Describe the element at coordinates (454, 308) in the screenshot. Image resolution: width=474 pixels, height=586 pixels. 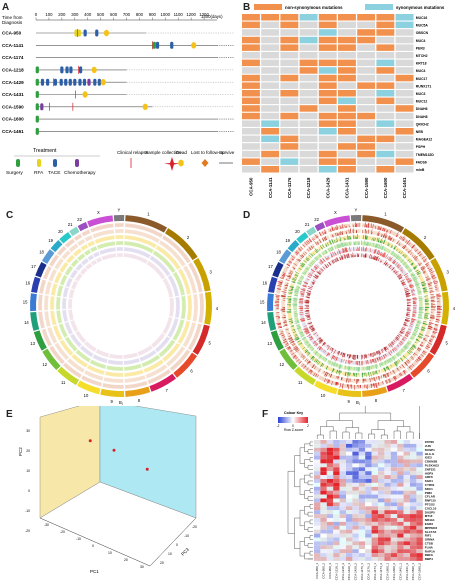
I see `chromosome-label: 4` at that location.